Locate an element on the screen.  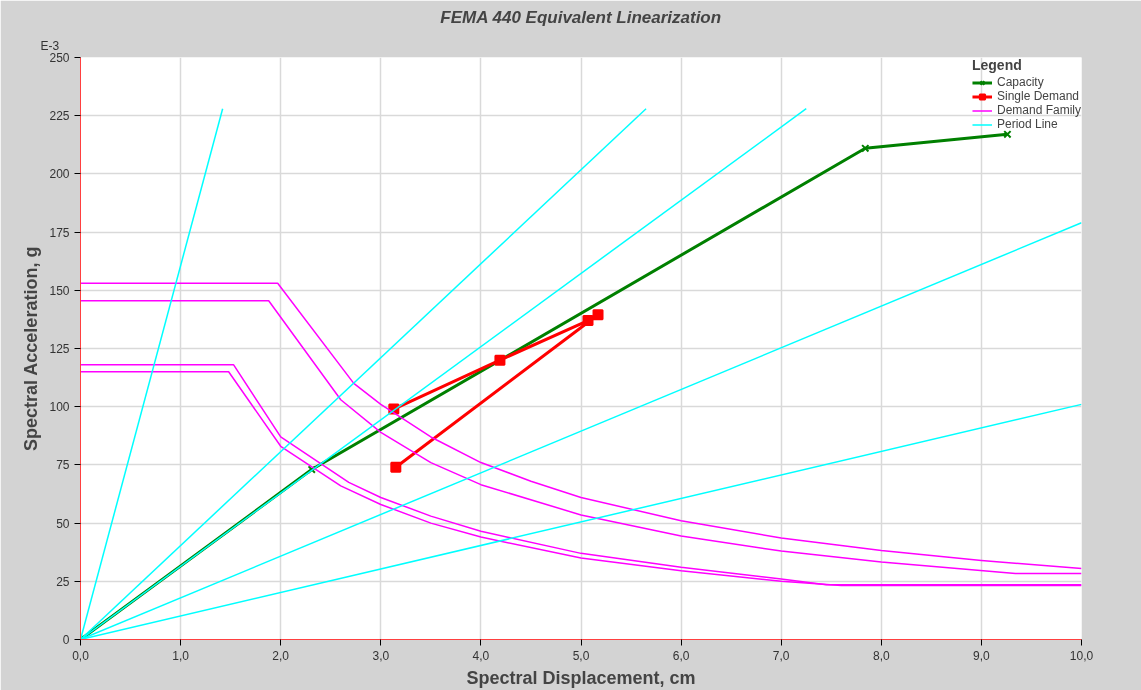
y-tick-label: 150 is located at coordinates (59, 290).